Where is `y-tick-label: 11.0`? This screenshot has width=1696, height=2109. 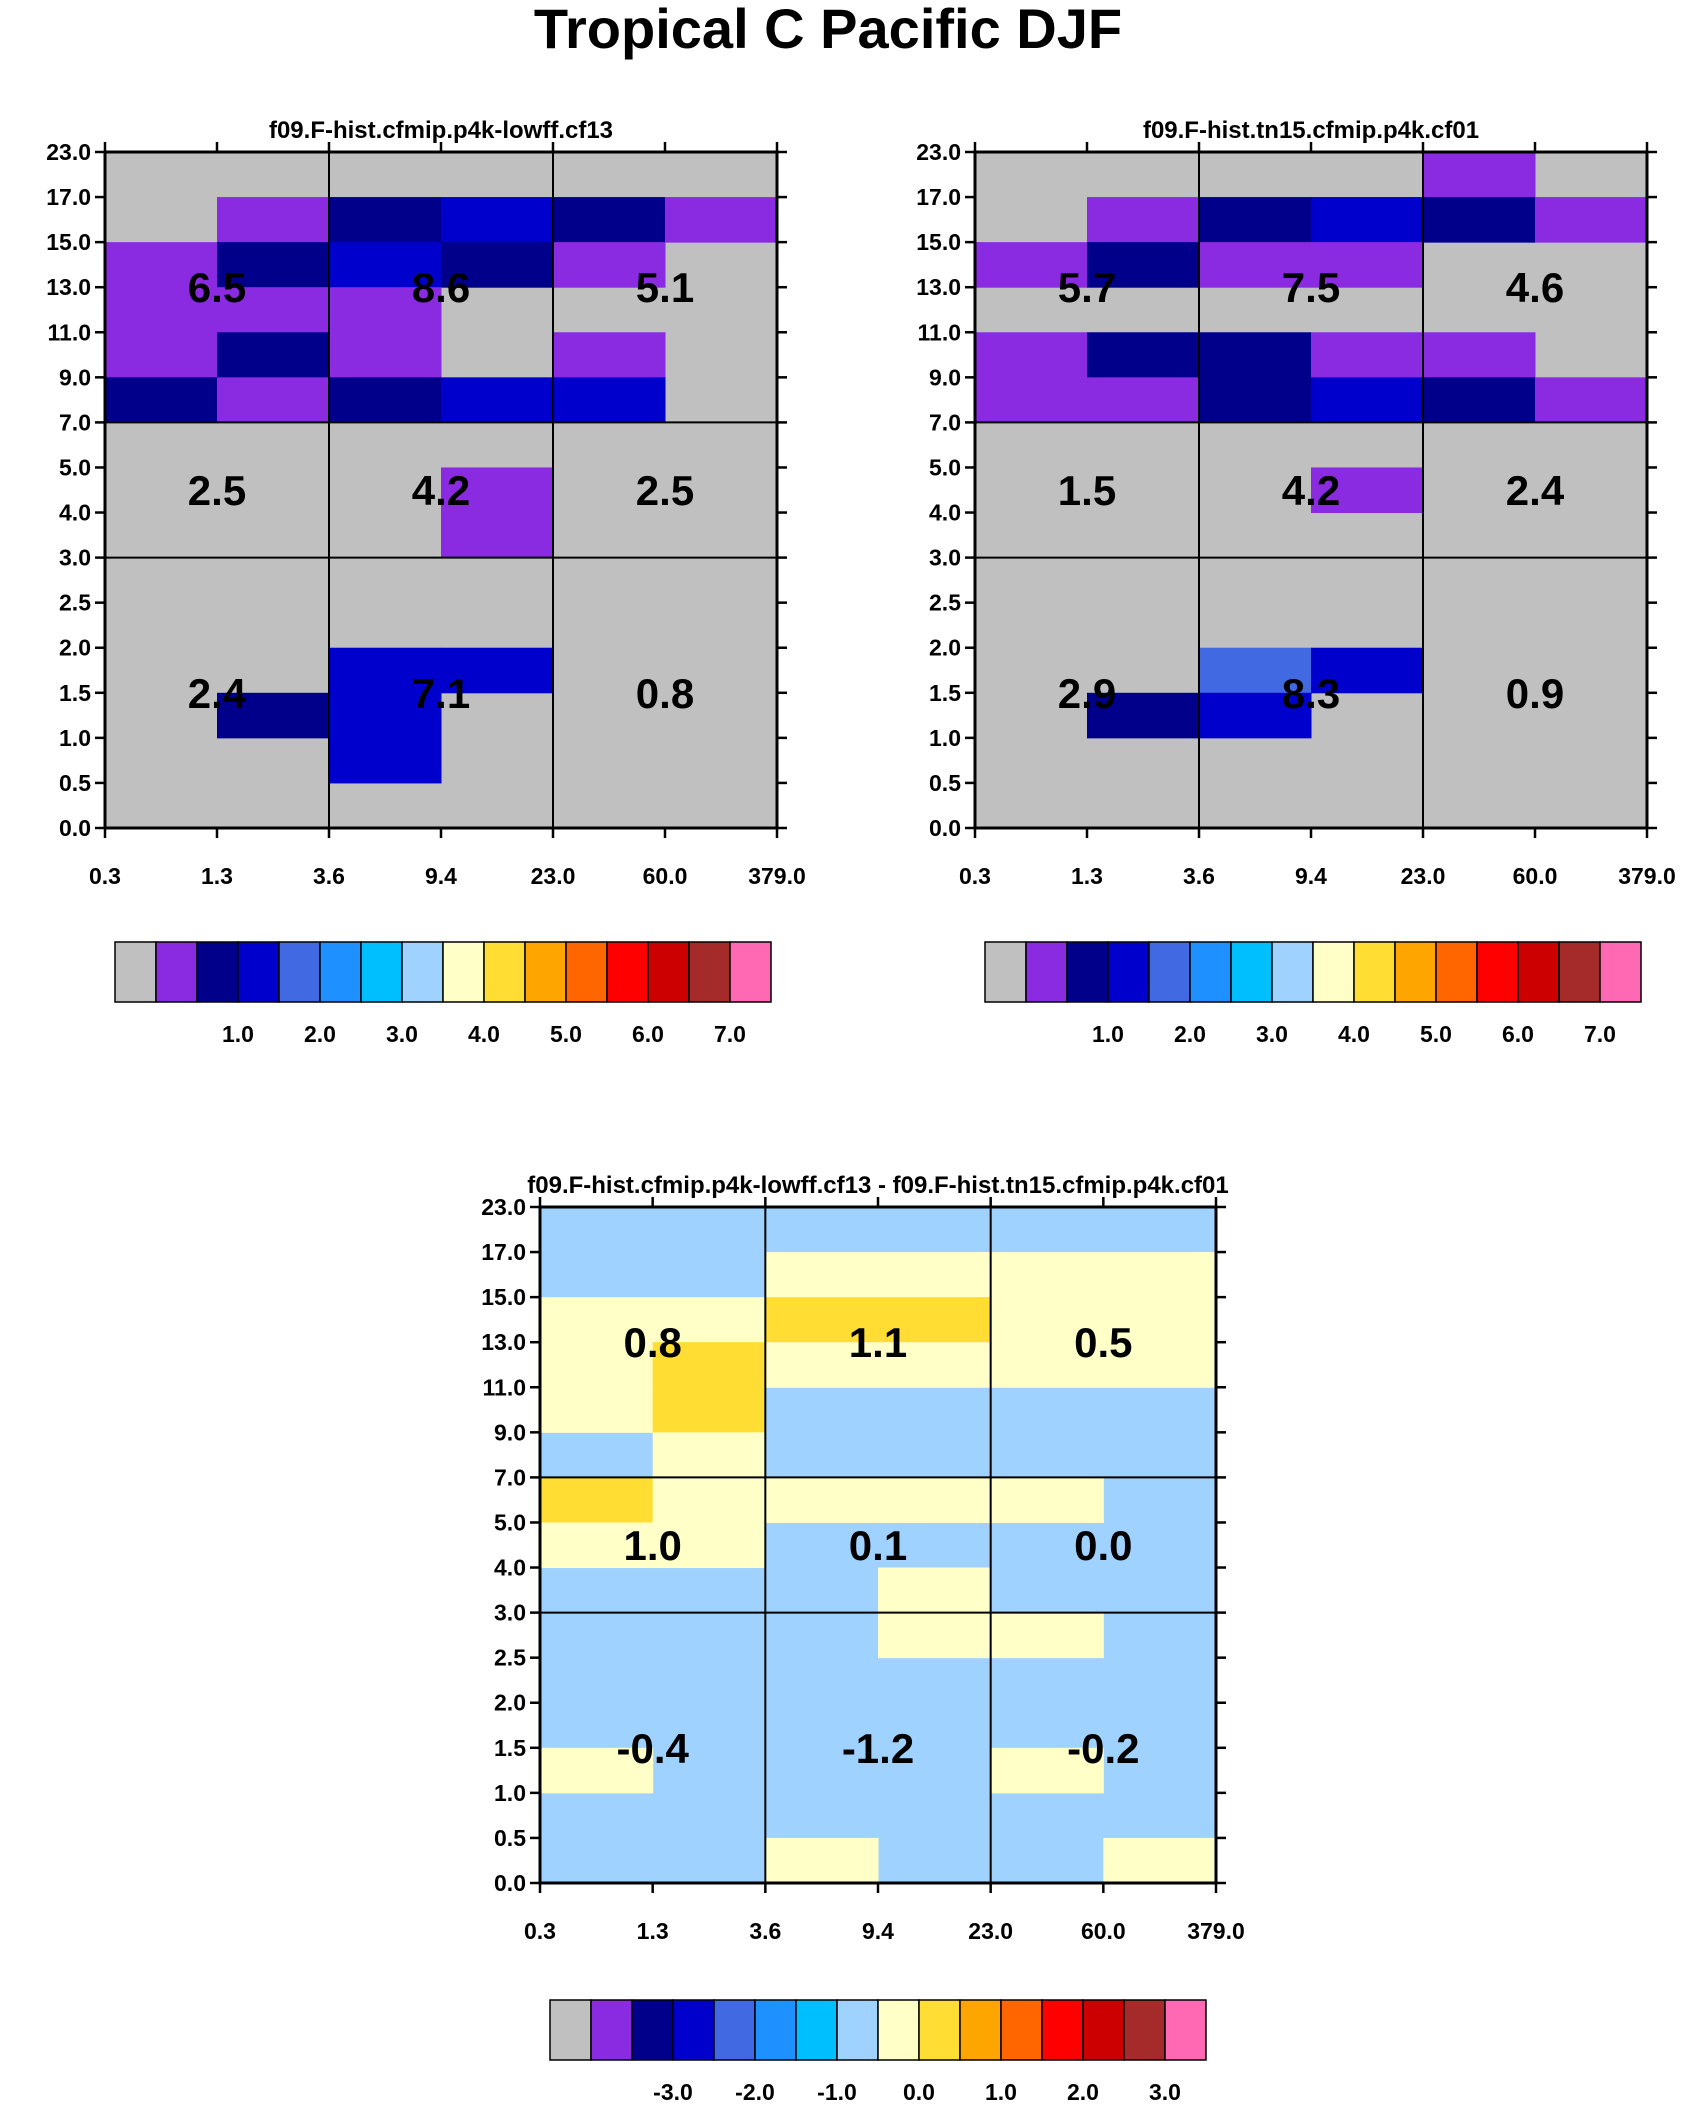
y-tick-label: 11.0 is located at coordinates (940, 332).